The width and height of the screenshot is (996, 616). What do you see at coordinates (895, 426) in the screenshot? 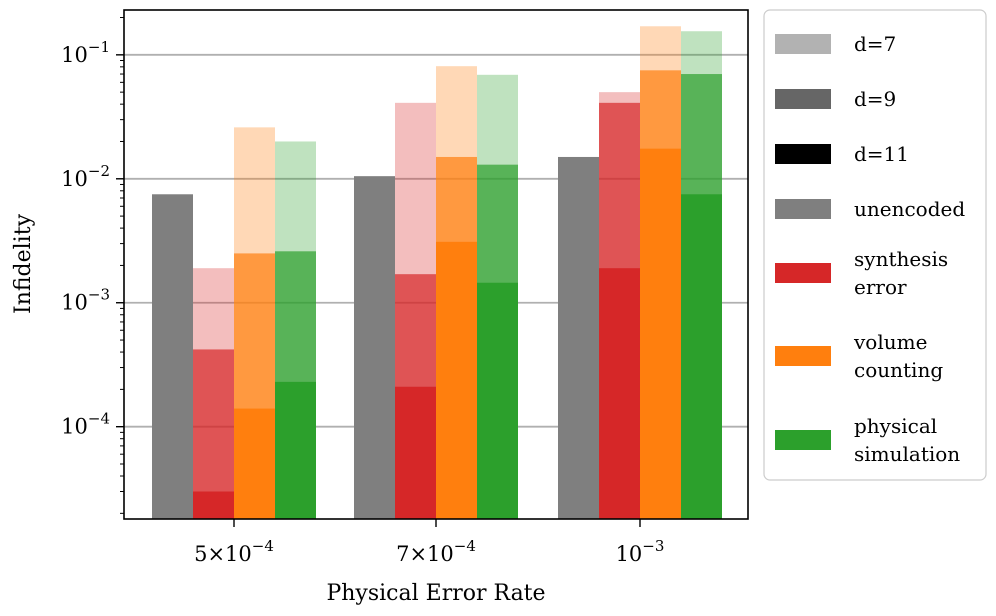
I see `legend-label: physical` at bounding box center [895, 426].